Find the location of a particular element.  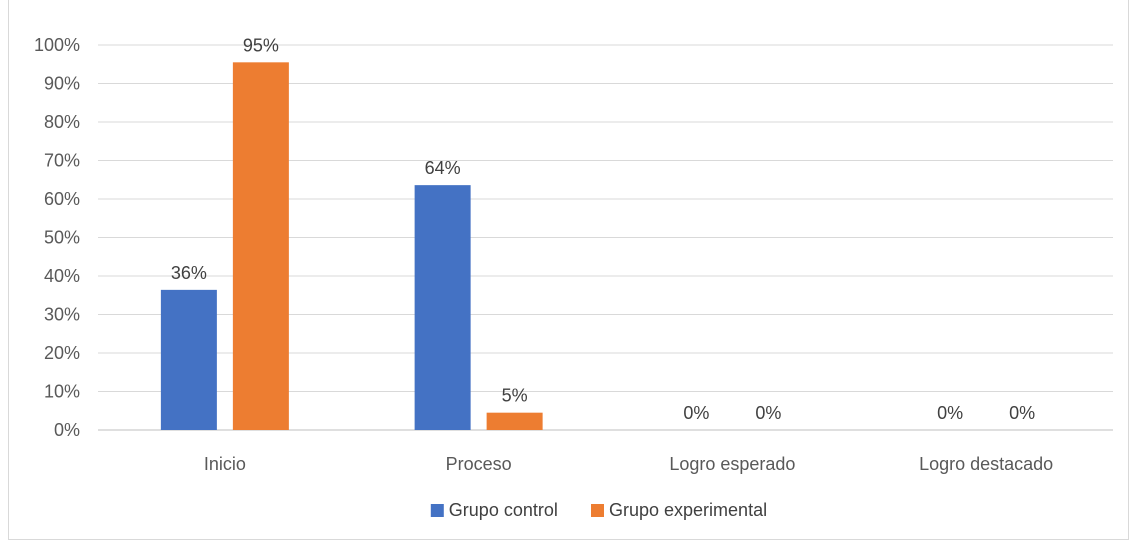

data-label: 5% is located at coordinates (515, 396).